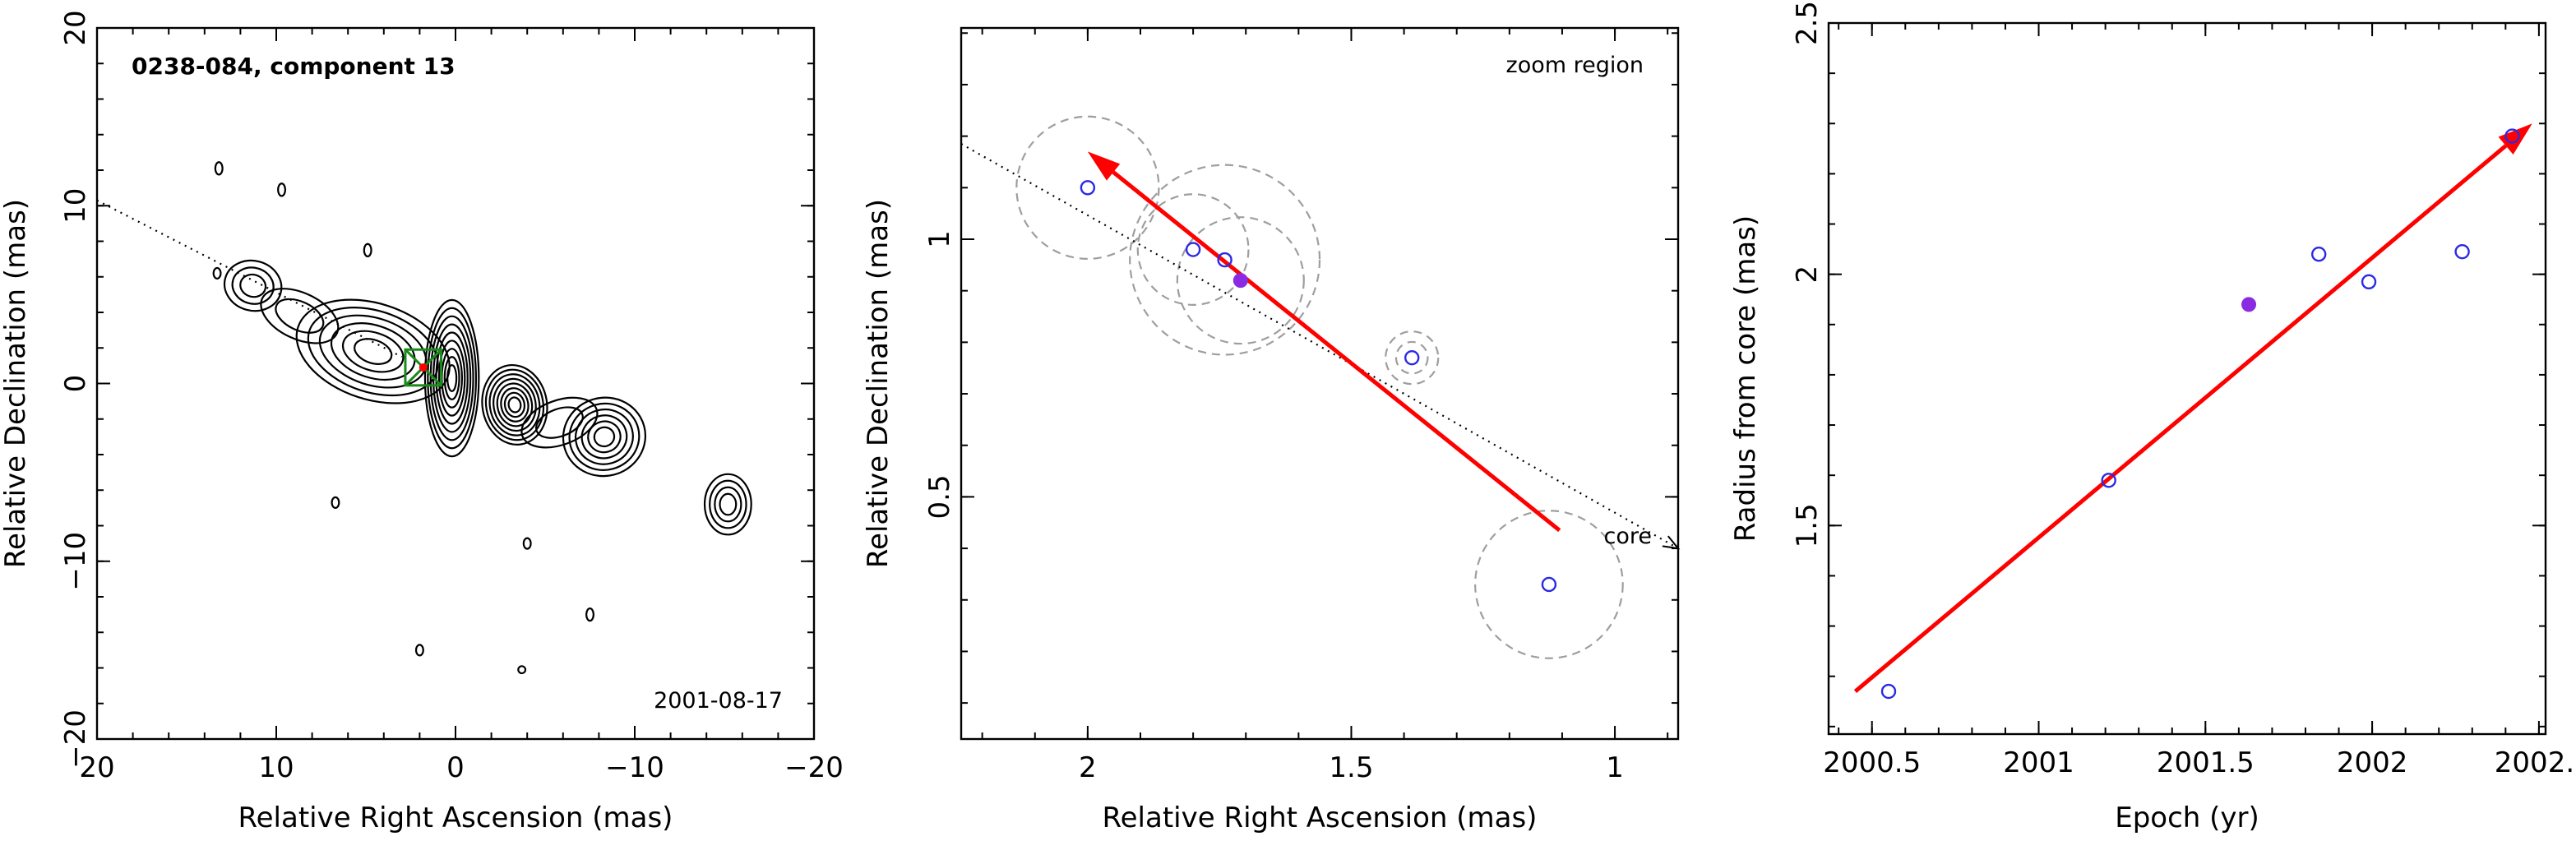  Describe the element at coordinates (75, 739) in the screenshot. I see `y-tick-label: −20` at that location.